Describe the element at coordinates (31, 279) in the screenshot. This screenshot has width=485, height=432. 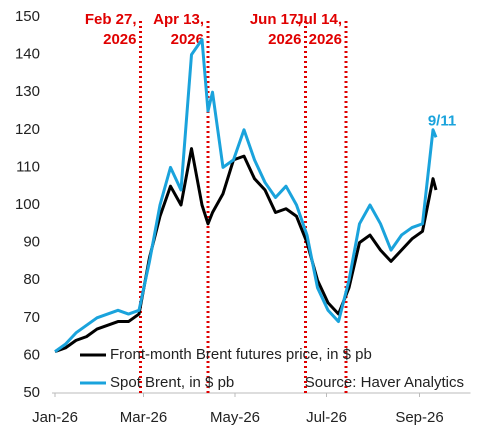
I see `y-tick-label: 80` at that location.